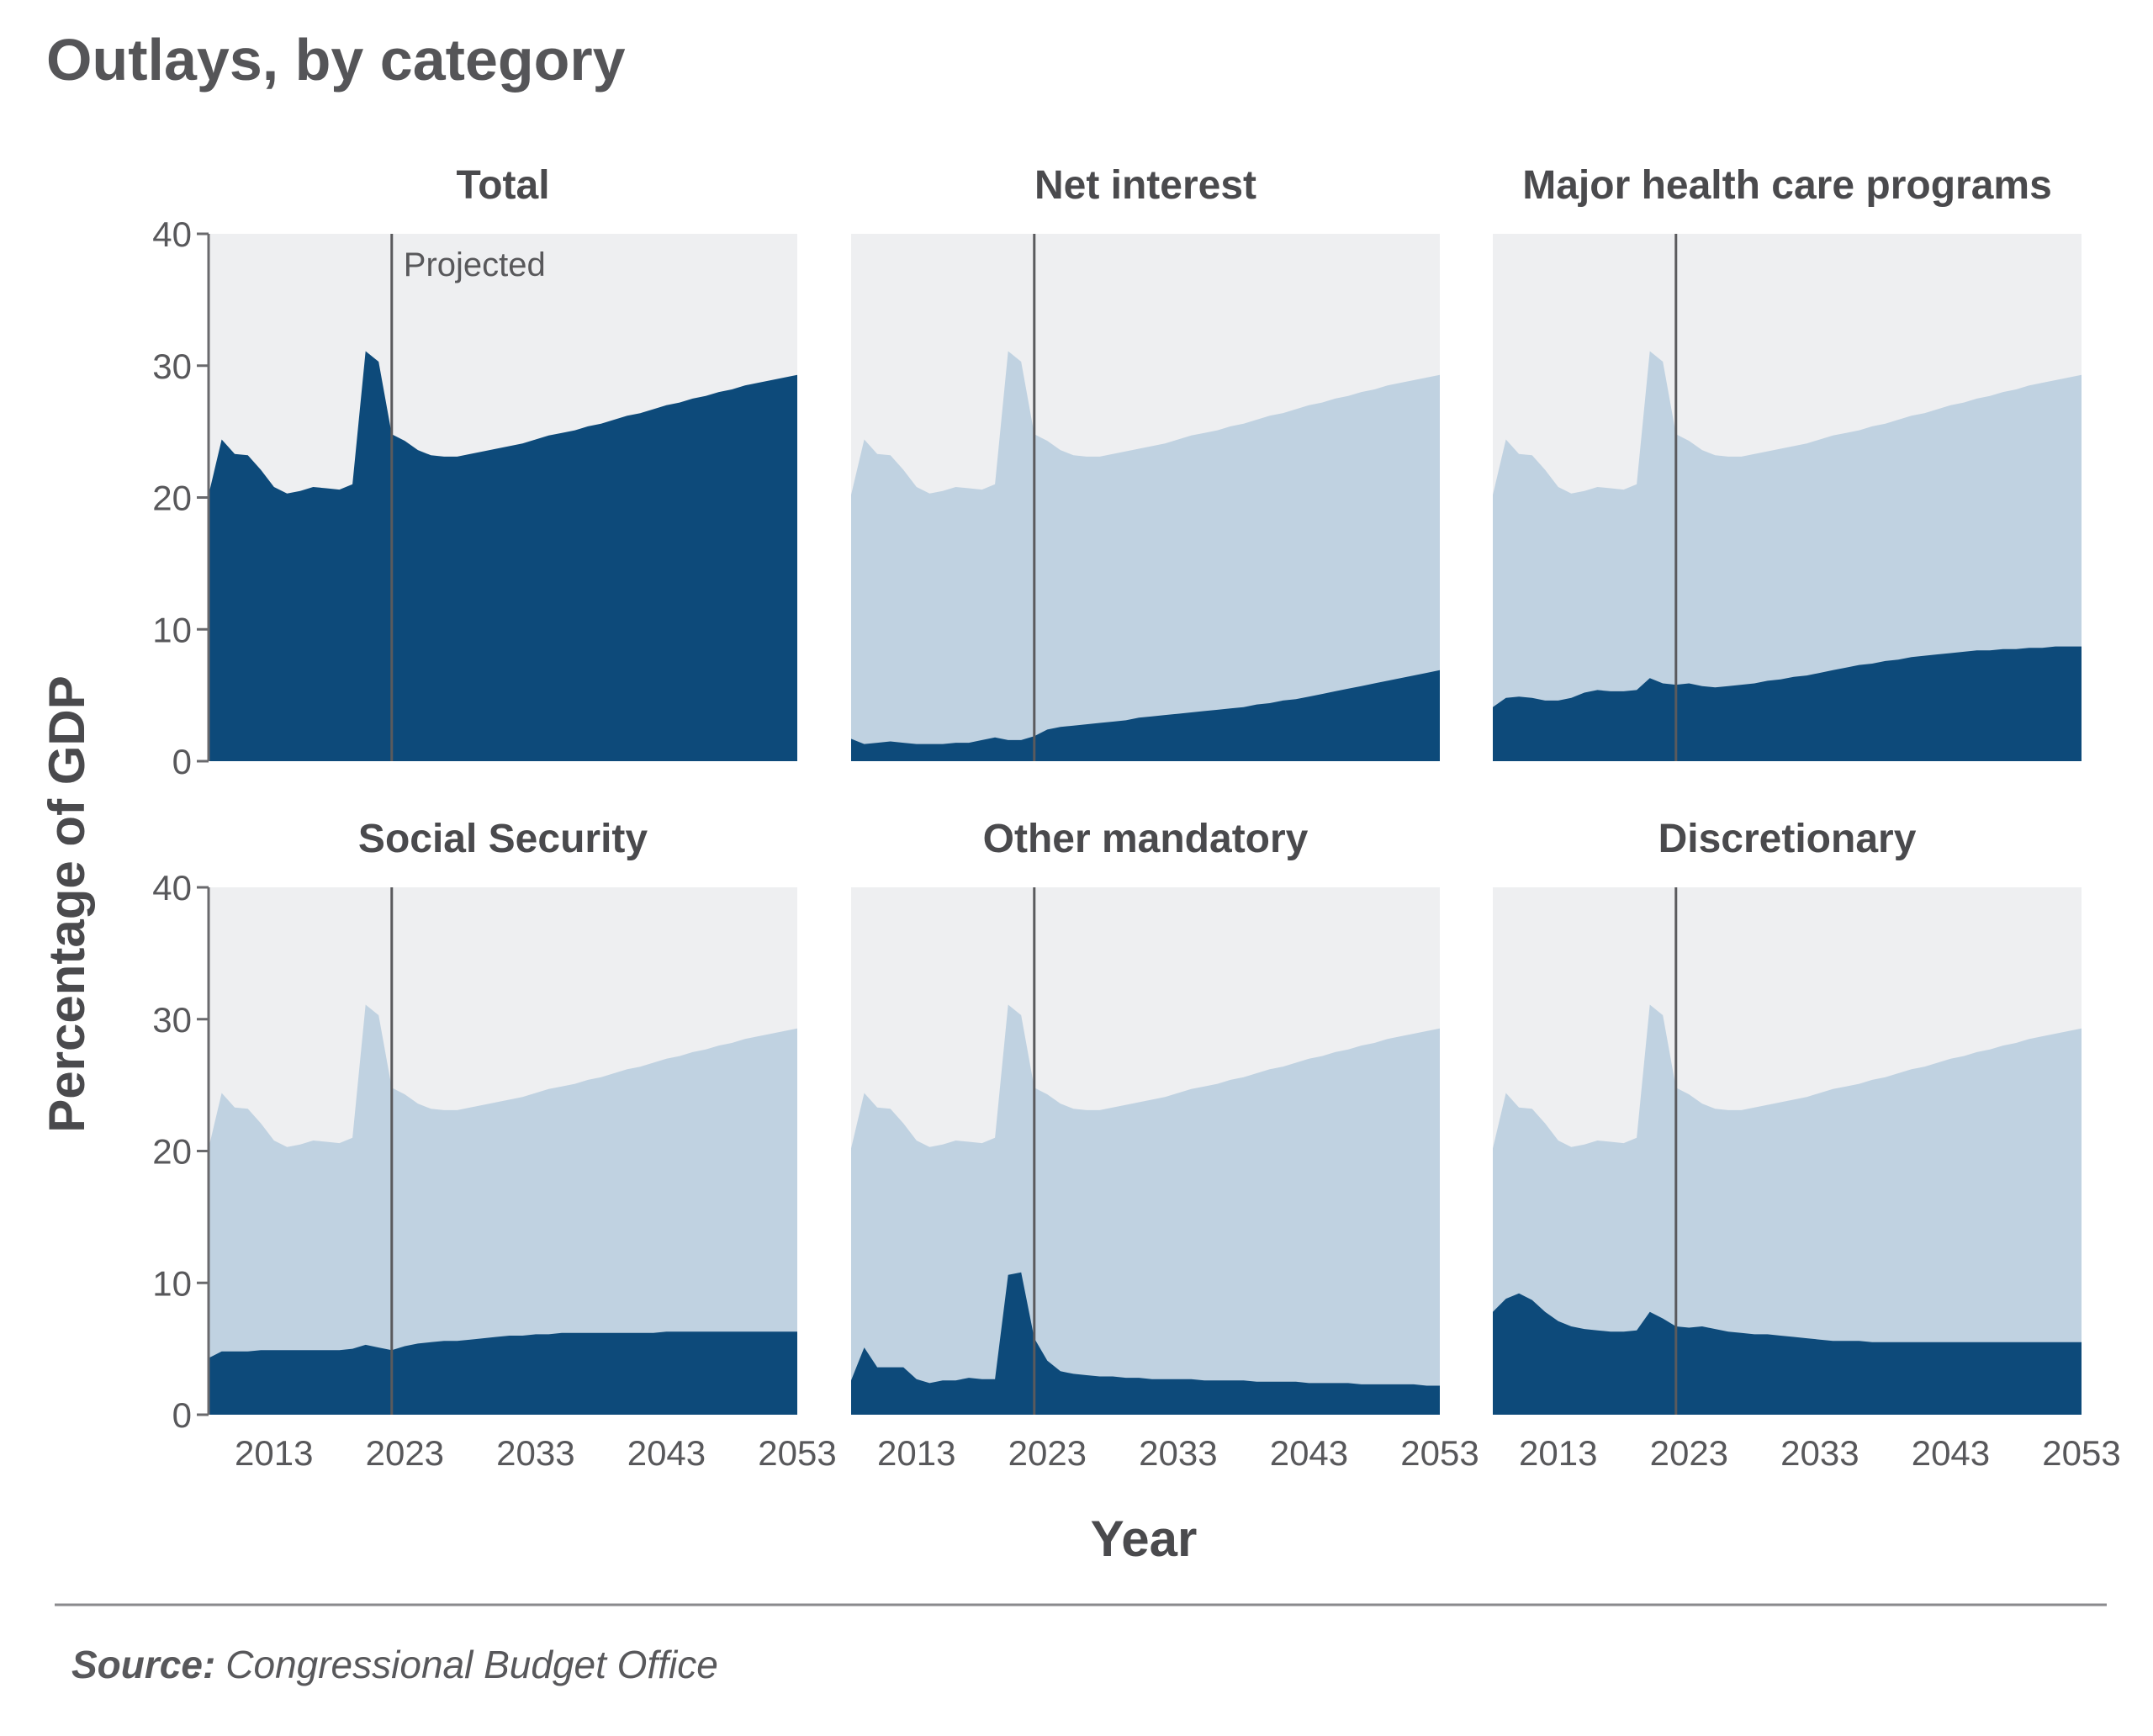 This screenshot has width=2153, height=1736. I want to click on source-note: Source: Congressional Budget Office, so click(395, 1664).